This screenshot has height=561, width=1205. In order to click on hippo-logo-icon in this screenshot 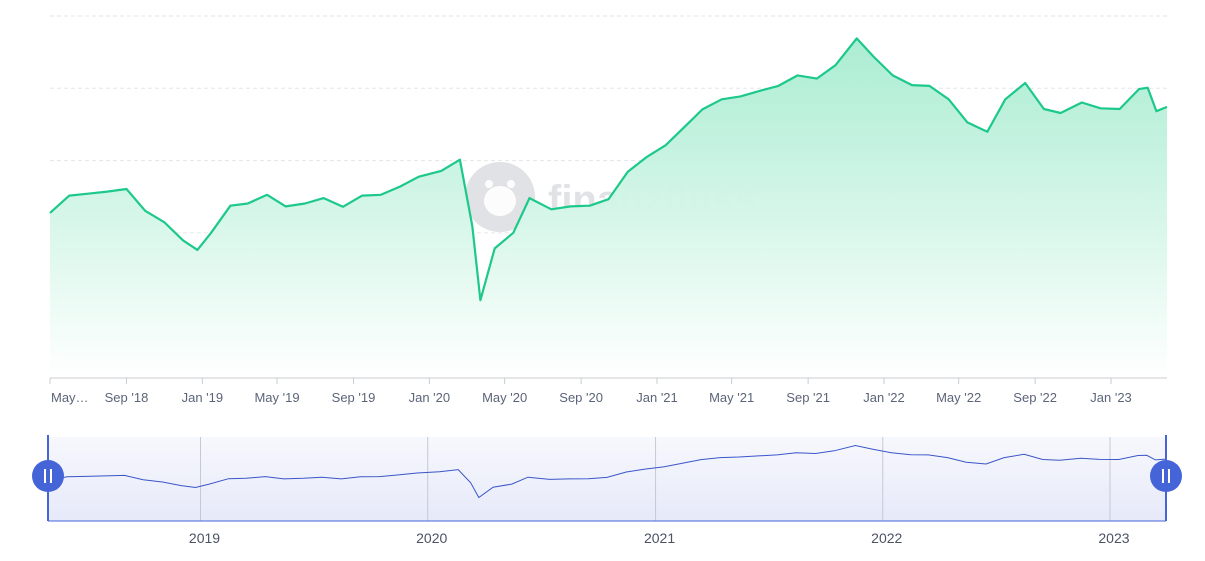, I will do `click(500, 197)`.